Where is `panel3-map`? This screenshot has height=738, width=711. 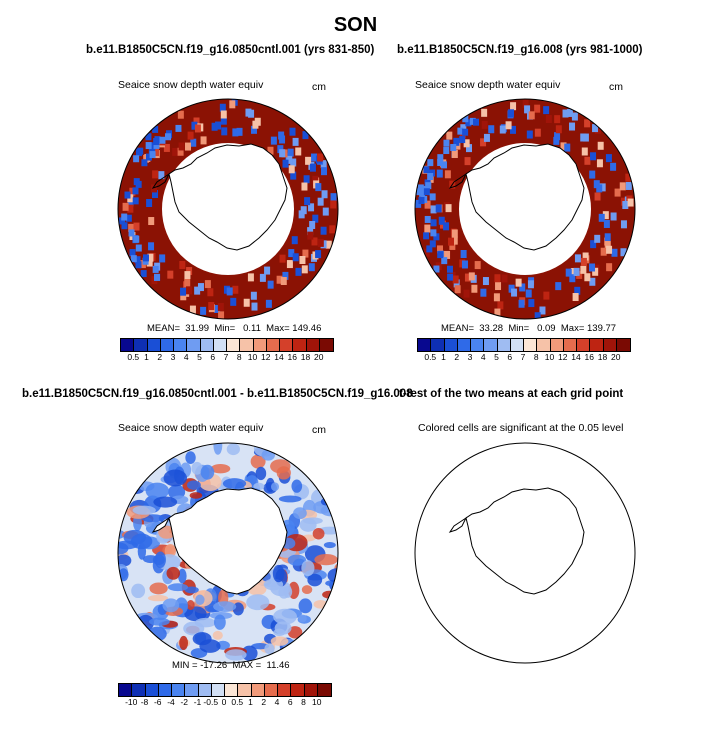
panel3-map is located at coordinates (228, 553).